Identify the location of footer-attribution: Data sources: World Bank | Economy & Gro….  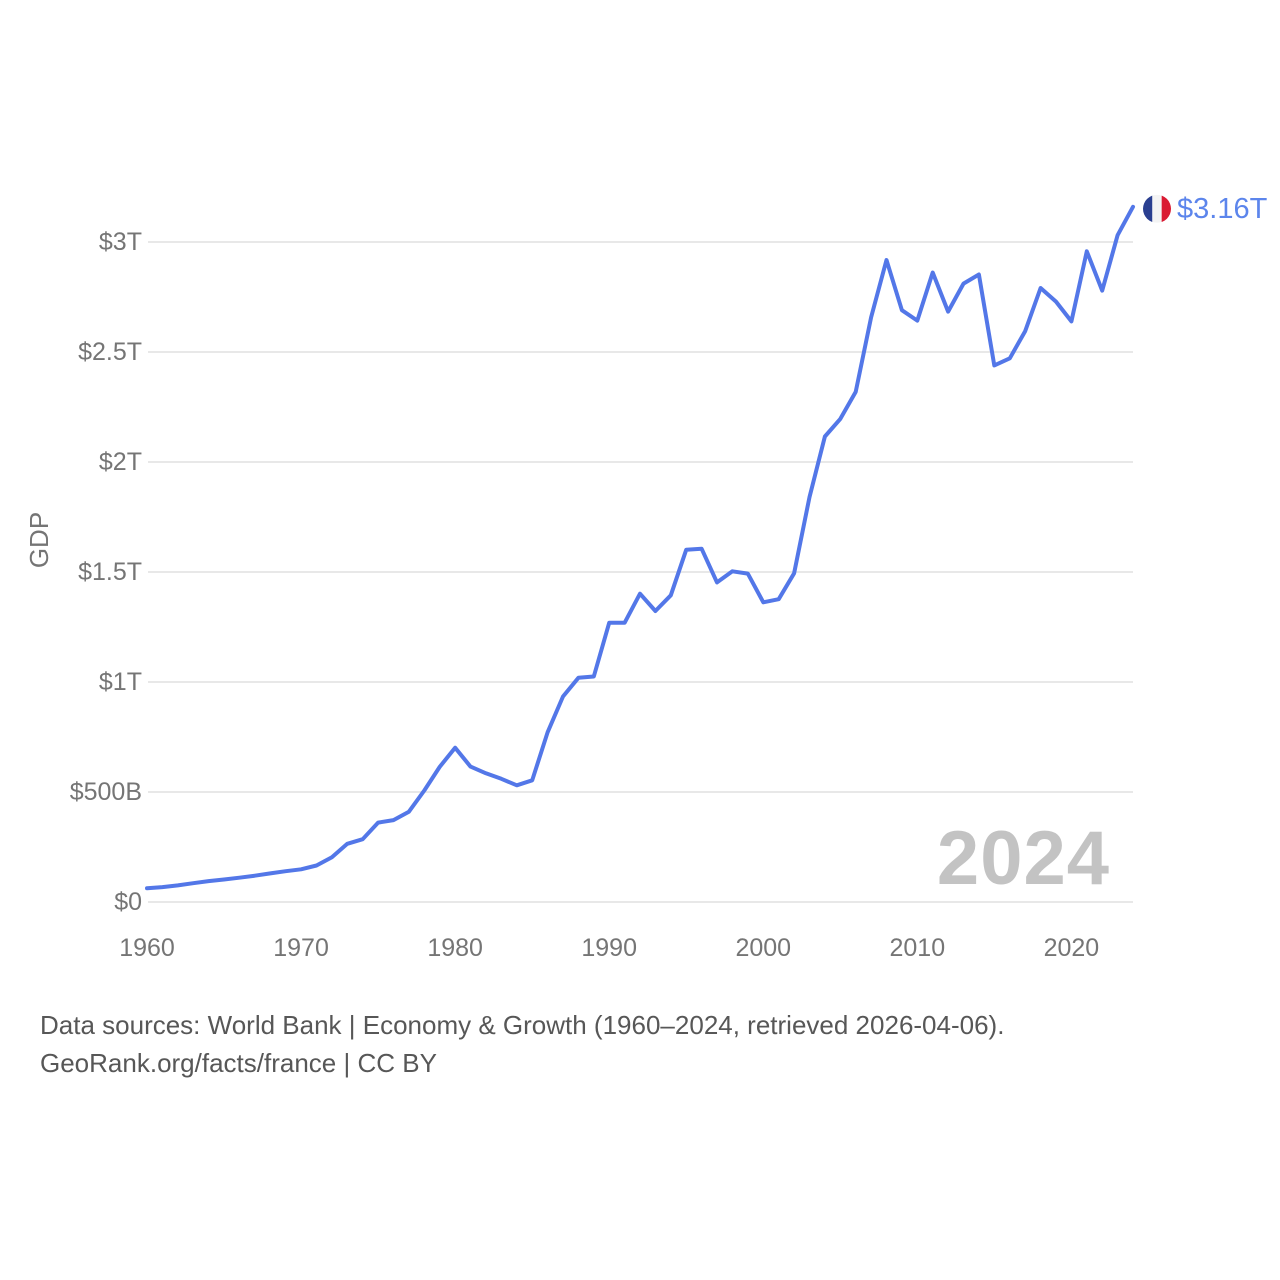
(522, 1044).